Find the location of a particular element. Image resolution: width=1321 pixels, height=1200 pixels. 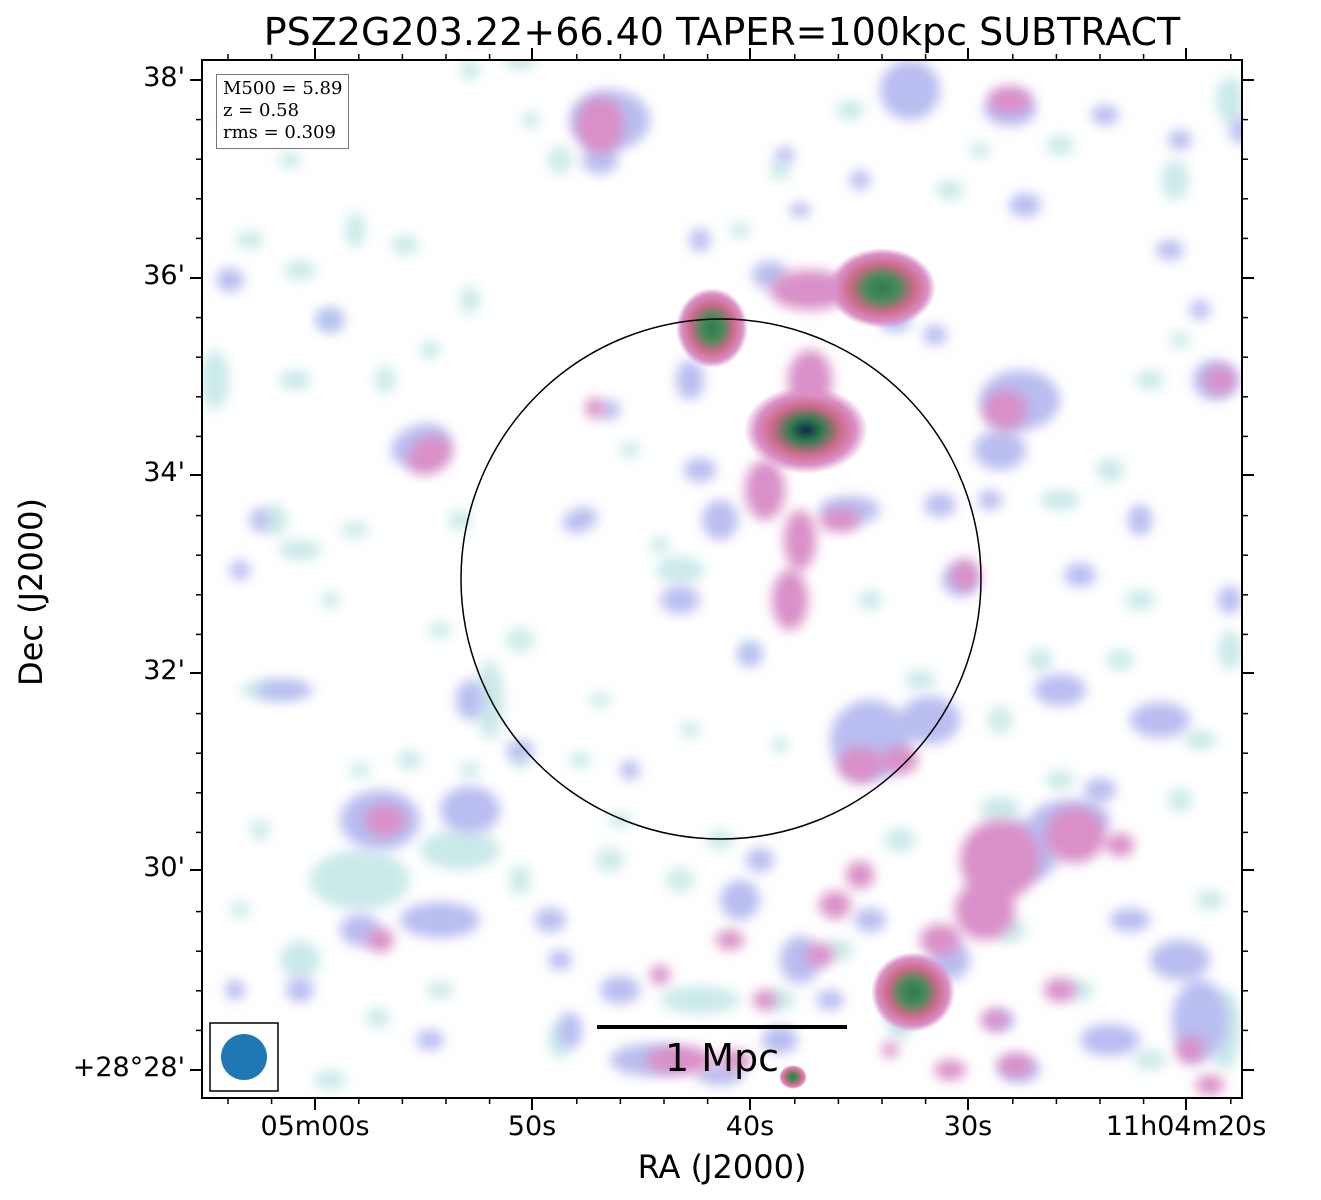

ytick-label: 30' is located at coordinates (164, 867).